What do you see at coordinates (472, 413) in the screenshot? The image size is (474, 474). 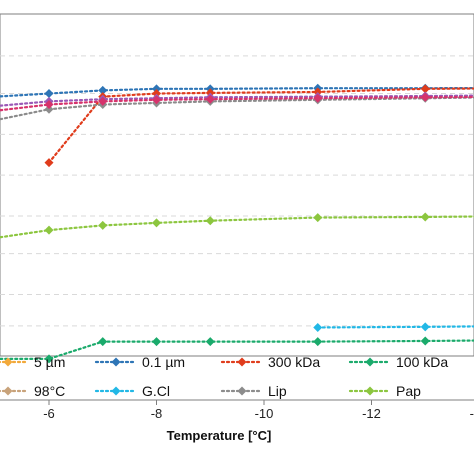 I see `x-tick-label: -14` at bounding box center [472, 413].